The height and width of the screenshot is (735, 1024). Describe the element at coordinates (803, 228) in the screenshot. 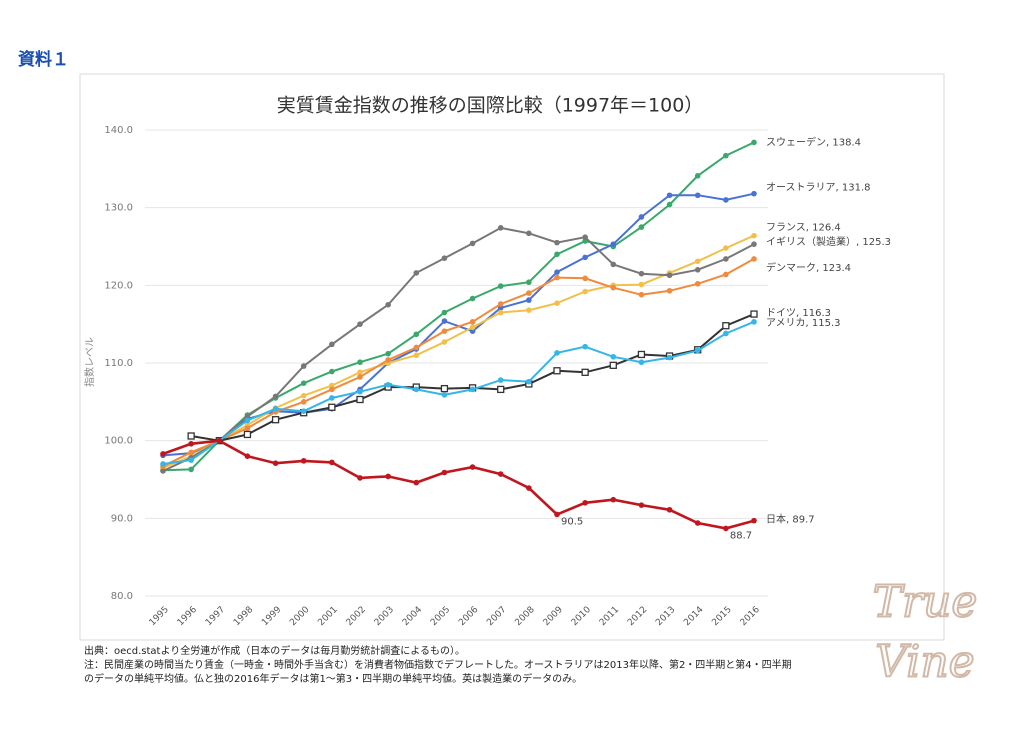

I see `series-end-label: フランス, 126.4` at that location.